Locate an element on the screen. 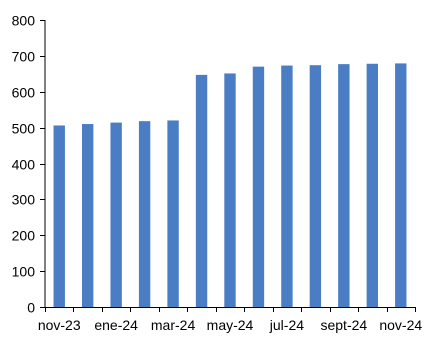  x-tick-label: mar-24 is located at coordinates (173, 325).